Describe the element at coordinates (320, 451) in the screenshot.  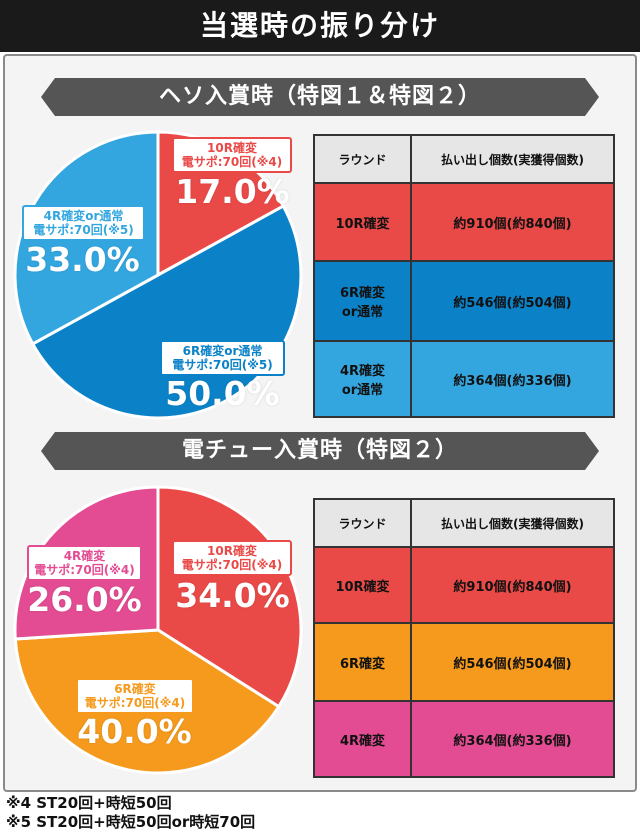
I see `section2-heading: 電チュー入賞時（特図２）` at that location.